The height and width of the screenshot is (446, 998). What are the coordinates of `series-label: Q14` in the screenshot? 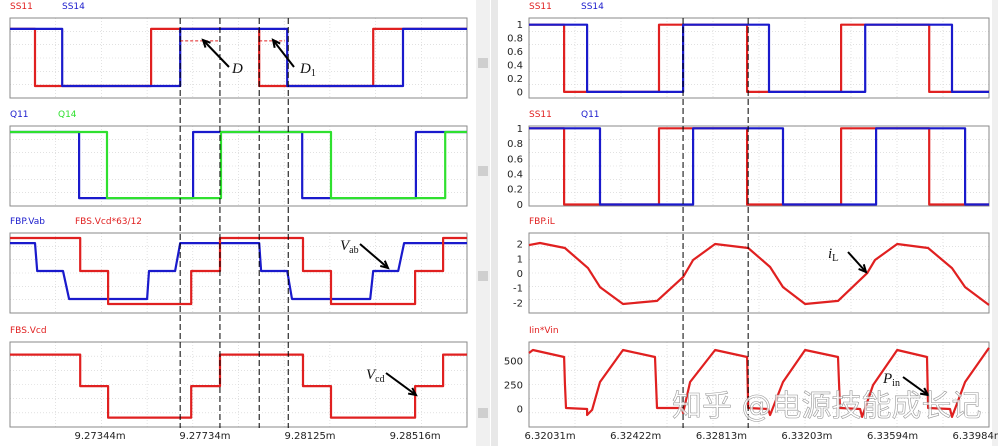 It's located at (67, 115).